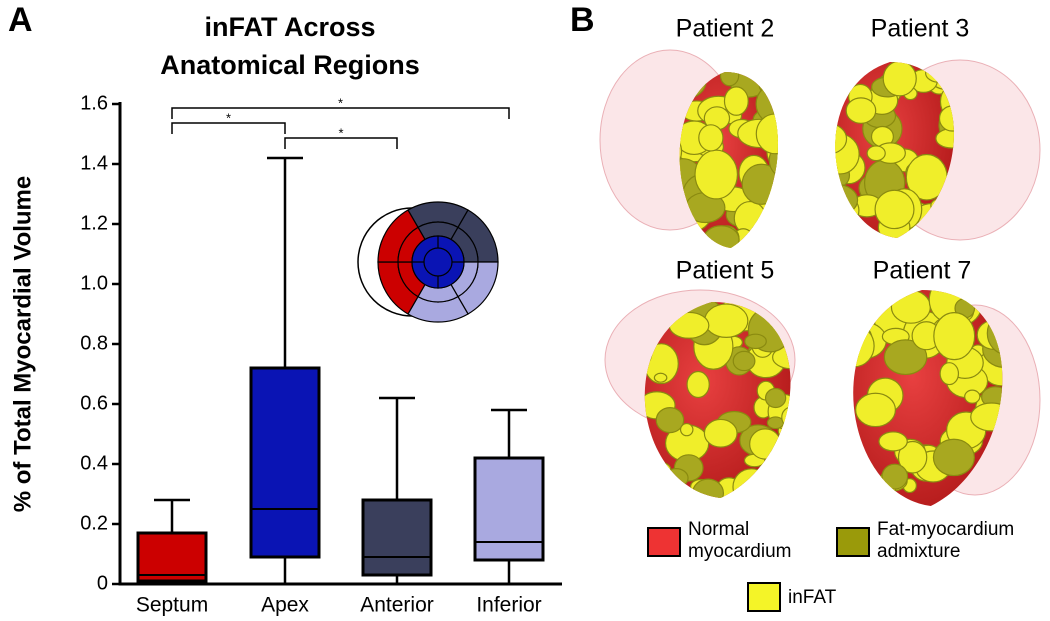 The width and height of the screenshot is (1050, 621). What do you see at coordinates (718, 529) in the screenshot?
I see `legend-label: Normal` at bounding box center [718, 529].